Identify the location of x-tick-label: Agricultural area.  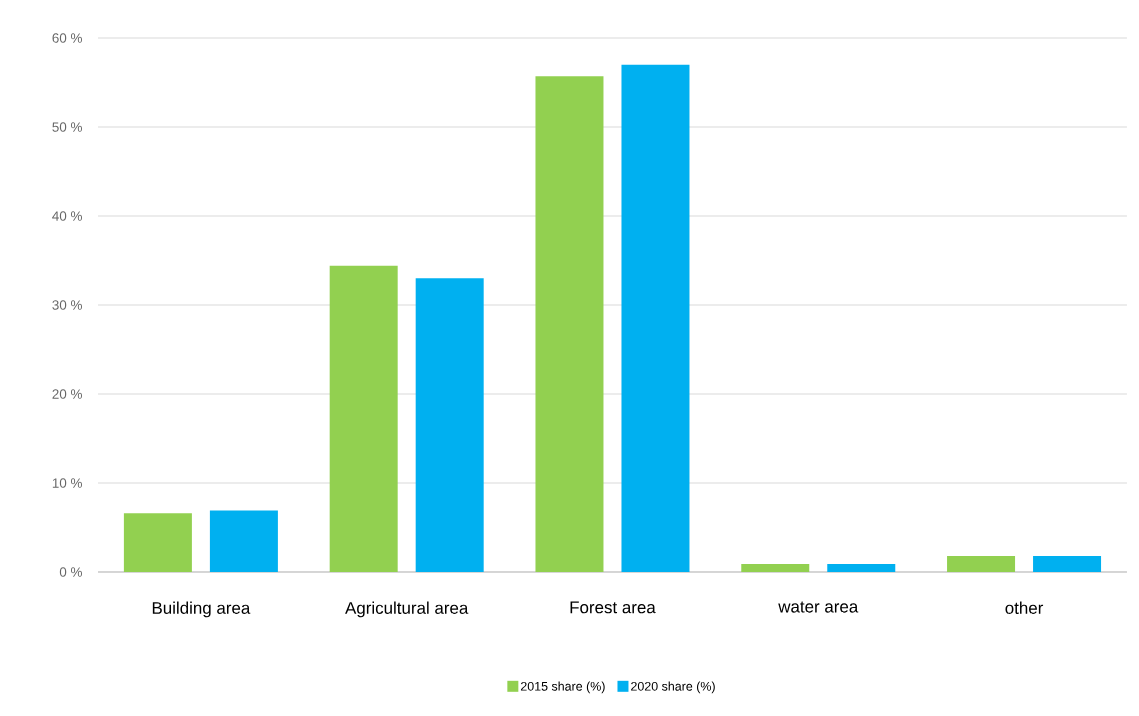
(407, 609).